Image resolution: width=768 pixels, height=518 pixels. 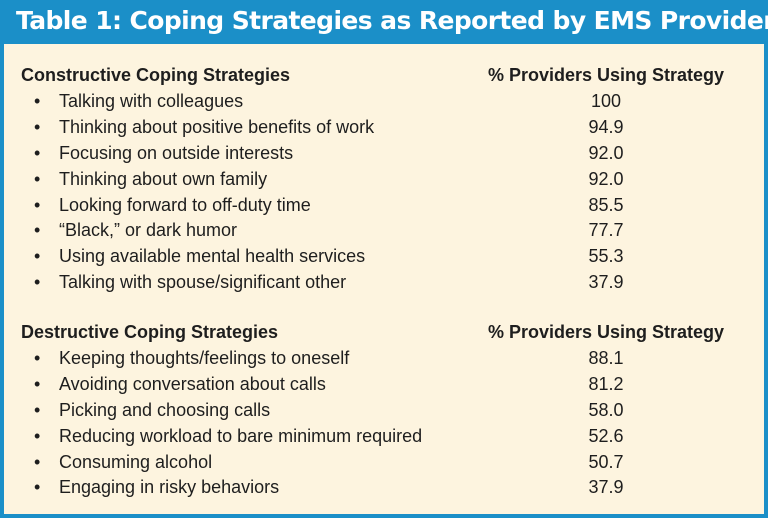 I want to click on constructive-heading: Constructive Coping Strategies, so click(x=156, y=75).